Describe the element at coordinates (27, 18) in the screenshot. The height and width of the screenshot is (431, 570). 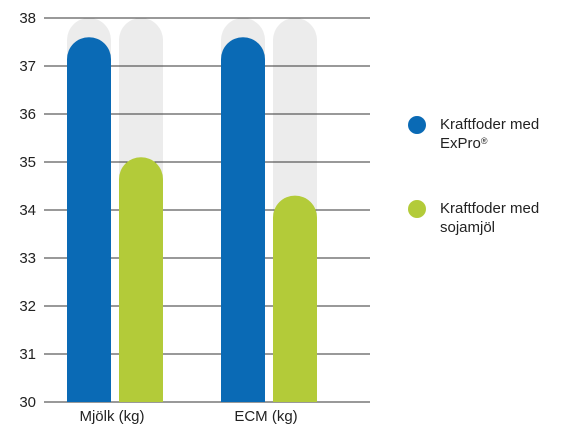
I see `y-tick-label: 38` at that location.